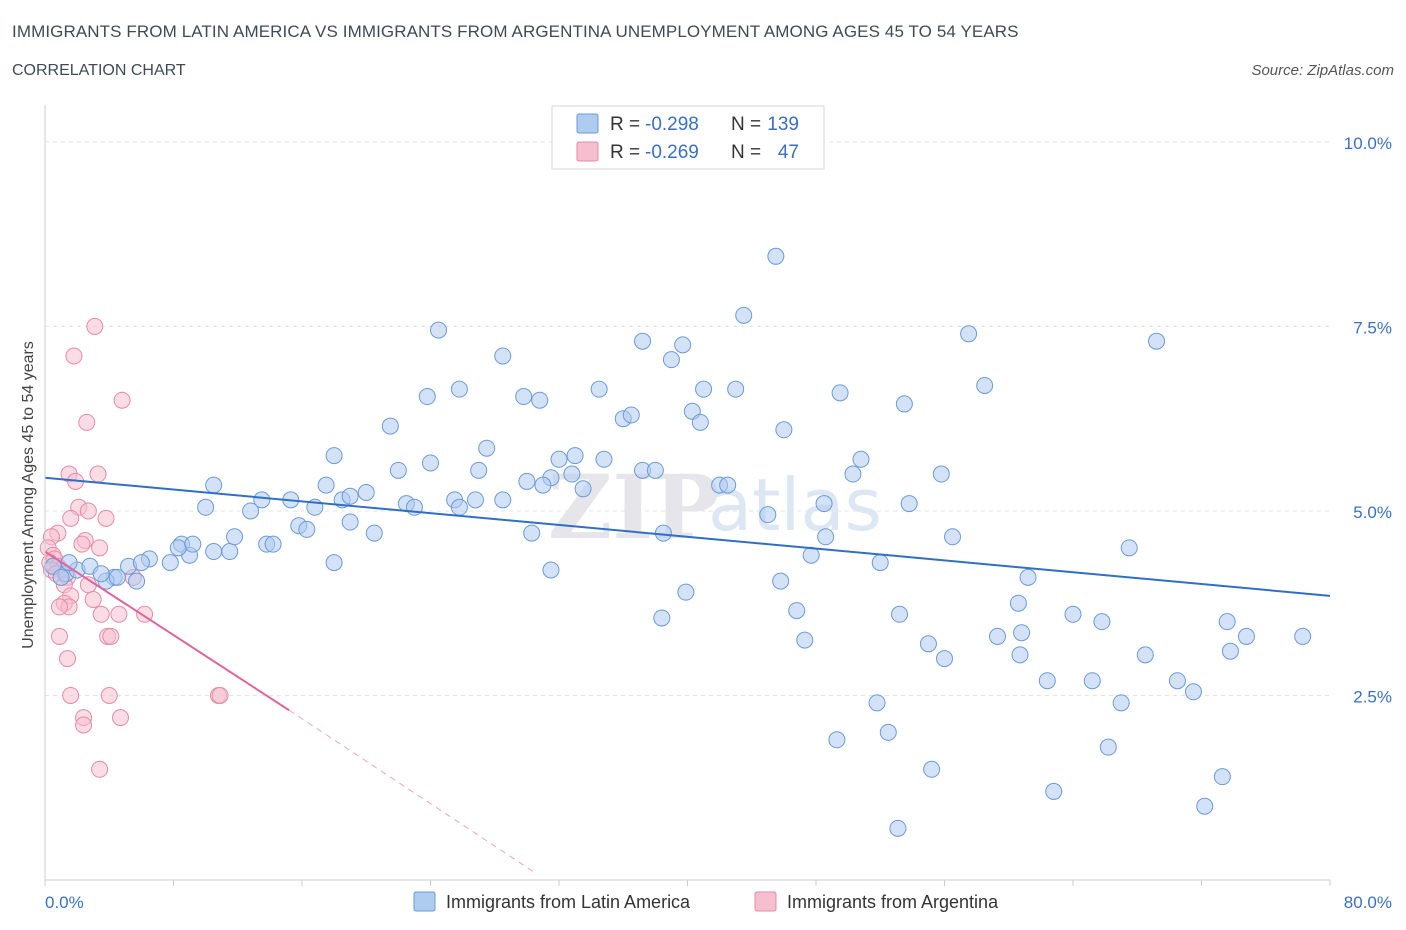  Describe the element at coordinates (412, 791) in the screenshot. I see `argentina-trend-extension` at that location.